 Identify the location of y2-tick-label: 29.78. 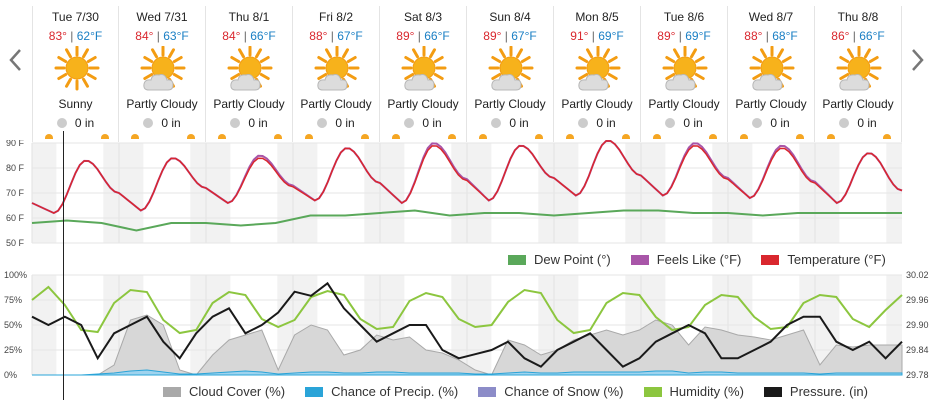
(917, 375).